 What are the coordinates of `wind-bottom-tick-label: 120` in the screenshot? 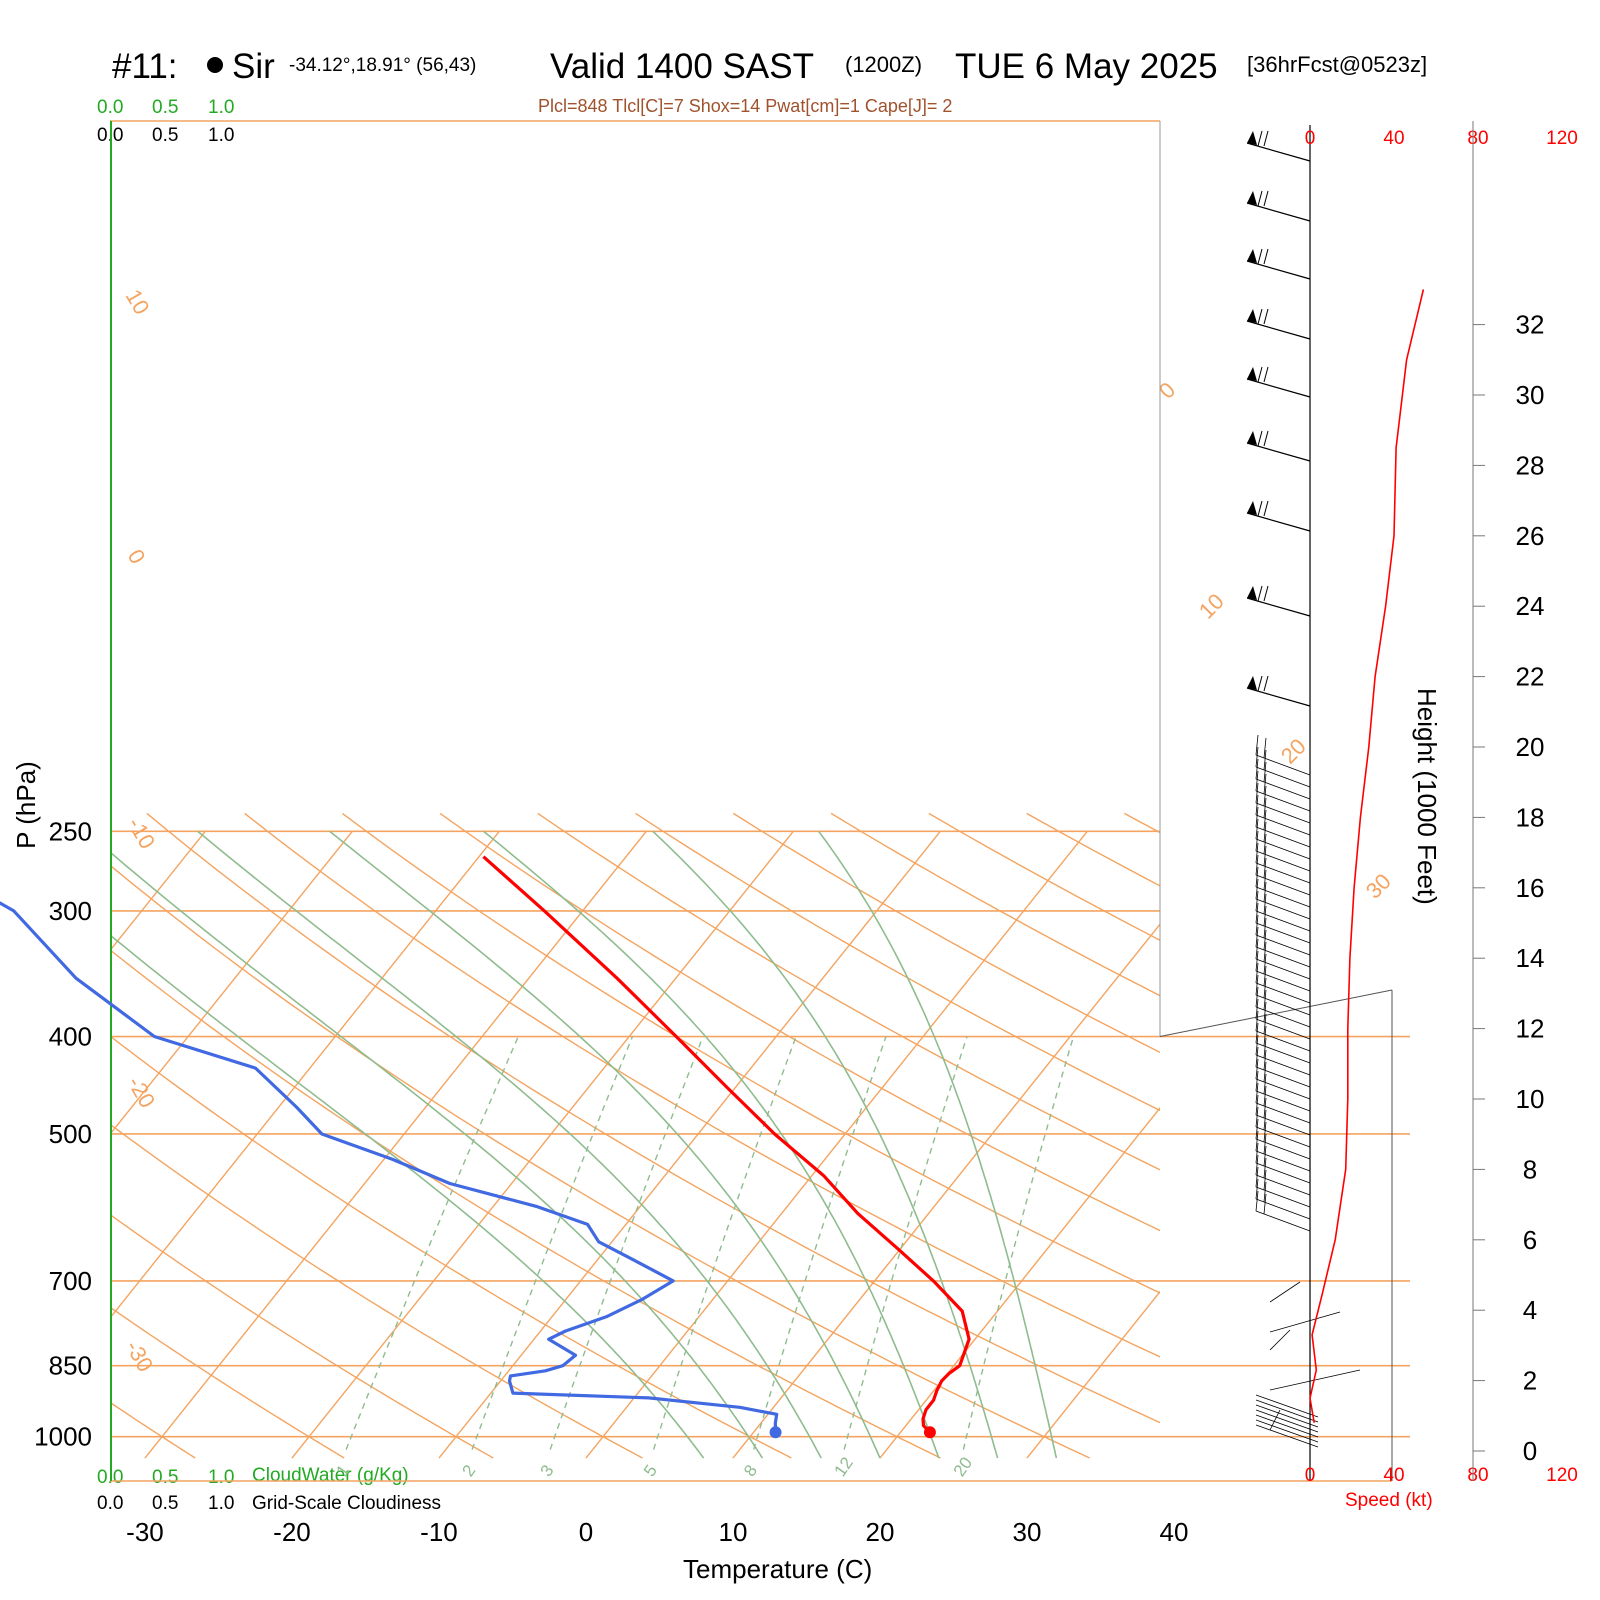 It's located at (1562, 1475).